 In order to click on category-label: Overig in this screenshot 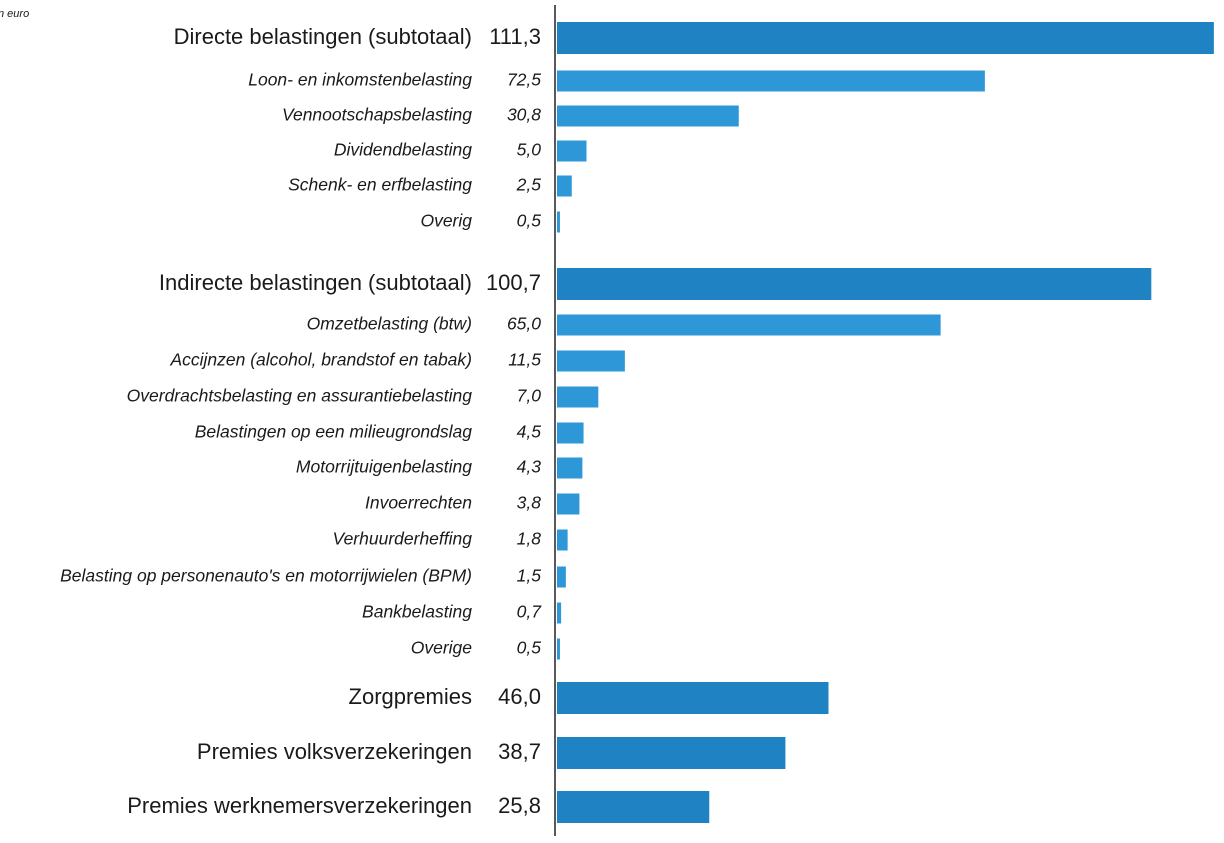, I will do `click(446, 221)`.